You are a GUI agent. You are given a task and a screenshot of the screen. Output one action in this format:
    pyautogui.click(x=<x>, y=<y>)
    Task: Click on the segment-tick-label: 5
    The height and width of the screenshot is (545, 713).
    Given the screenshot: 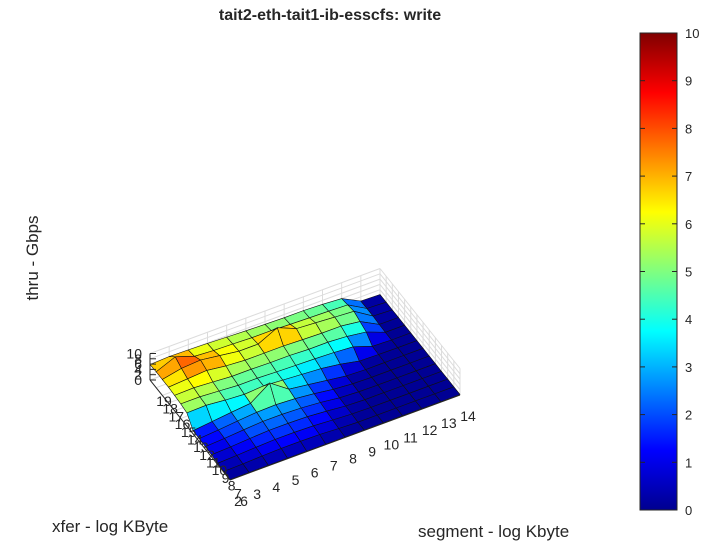 What is the action you would take?
    pyautogui.click(x=296, y=480)
    